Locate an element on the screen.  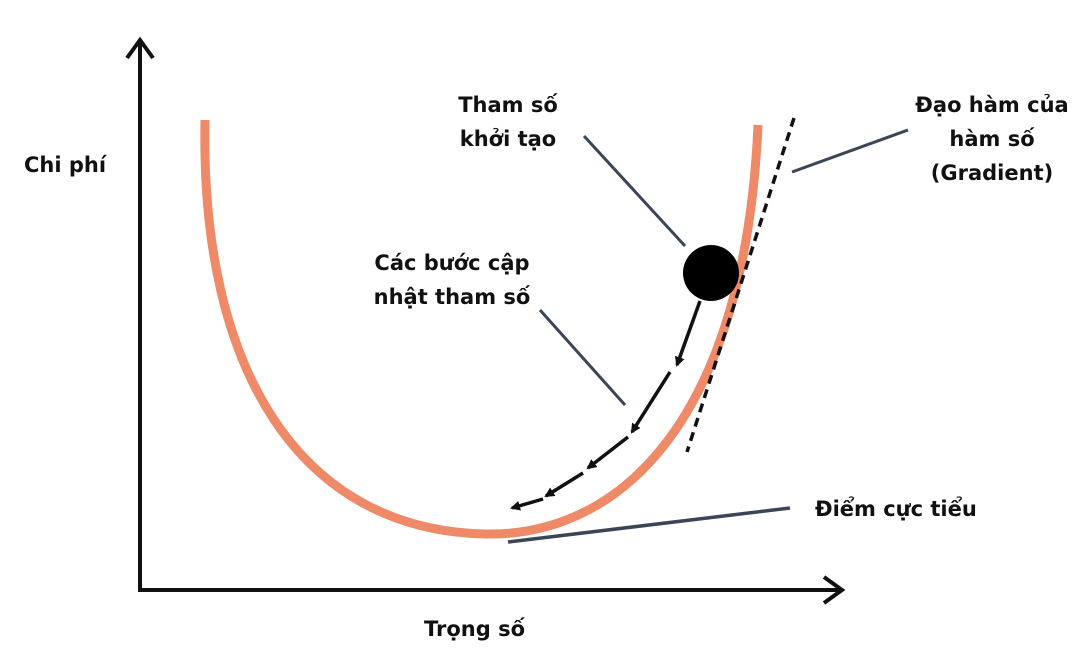
x-axis-label: Trọng số is located at coordinates (475, 629).